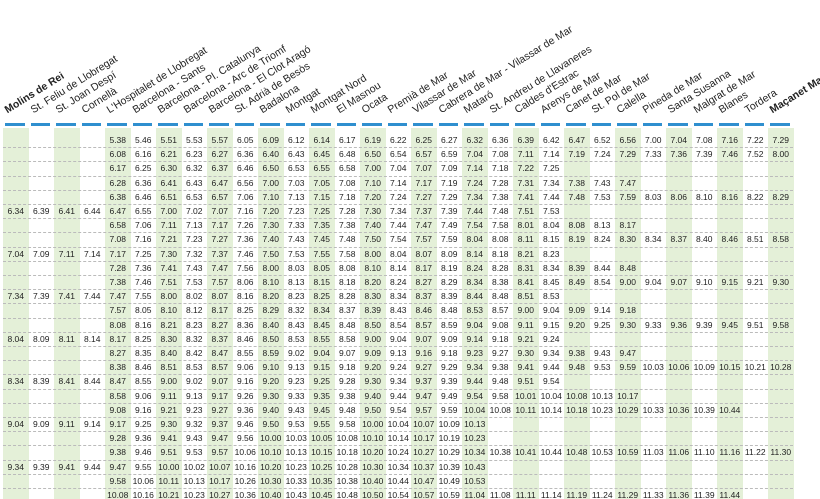 Image resolution: width=820 pixels, height=499 pixels. Describe the element at coordinates (551, 367) in the screenshot. I see `time-cell: 9.44` at that location.